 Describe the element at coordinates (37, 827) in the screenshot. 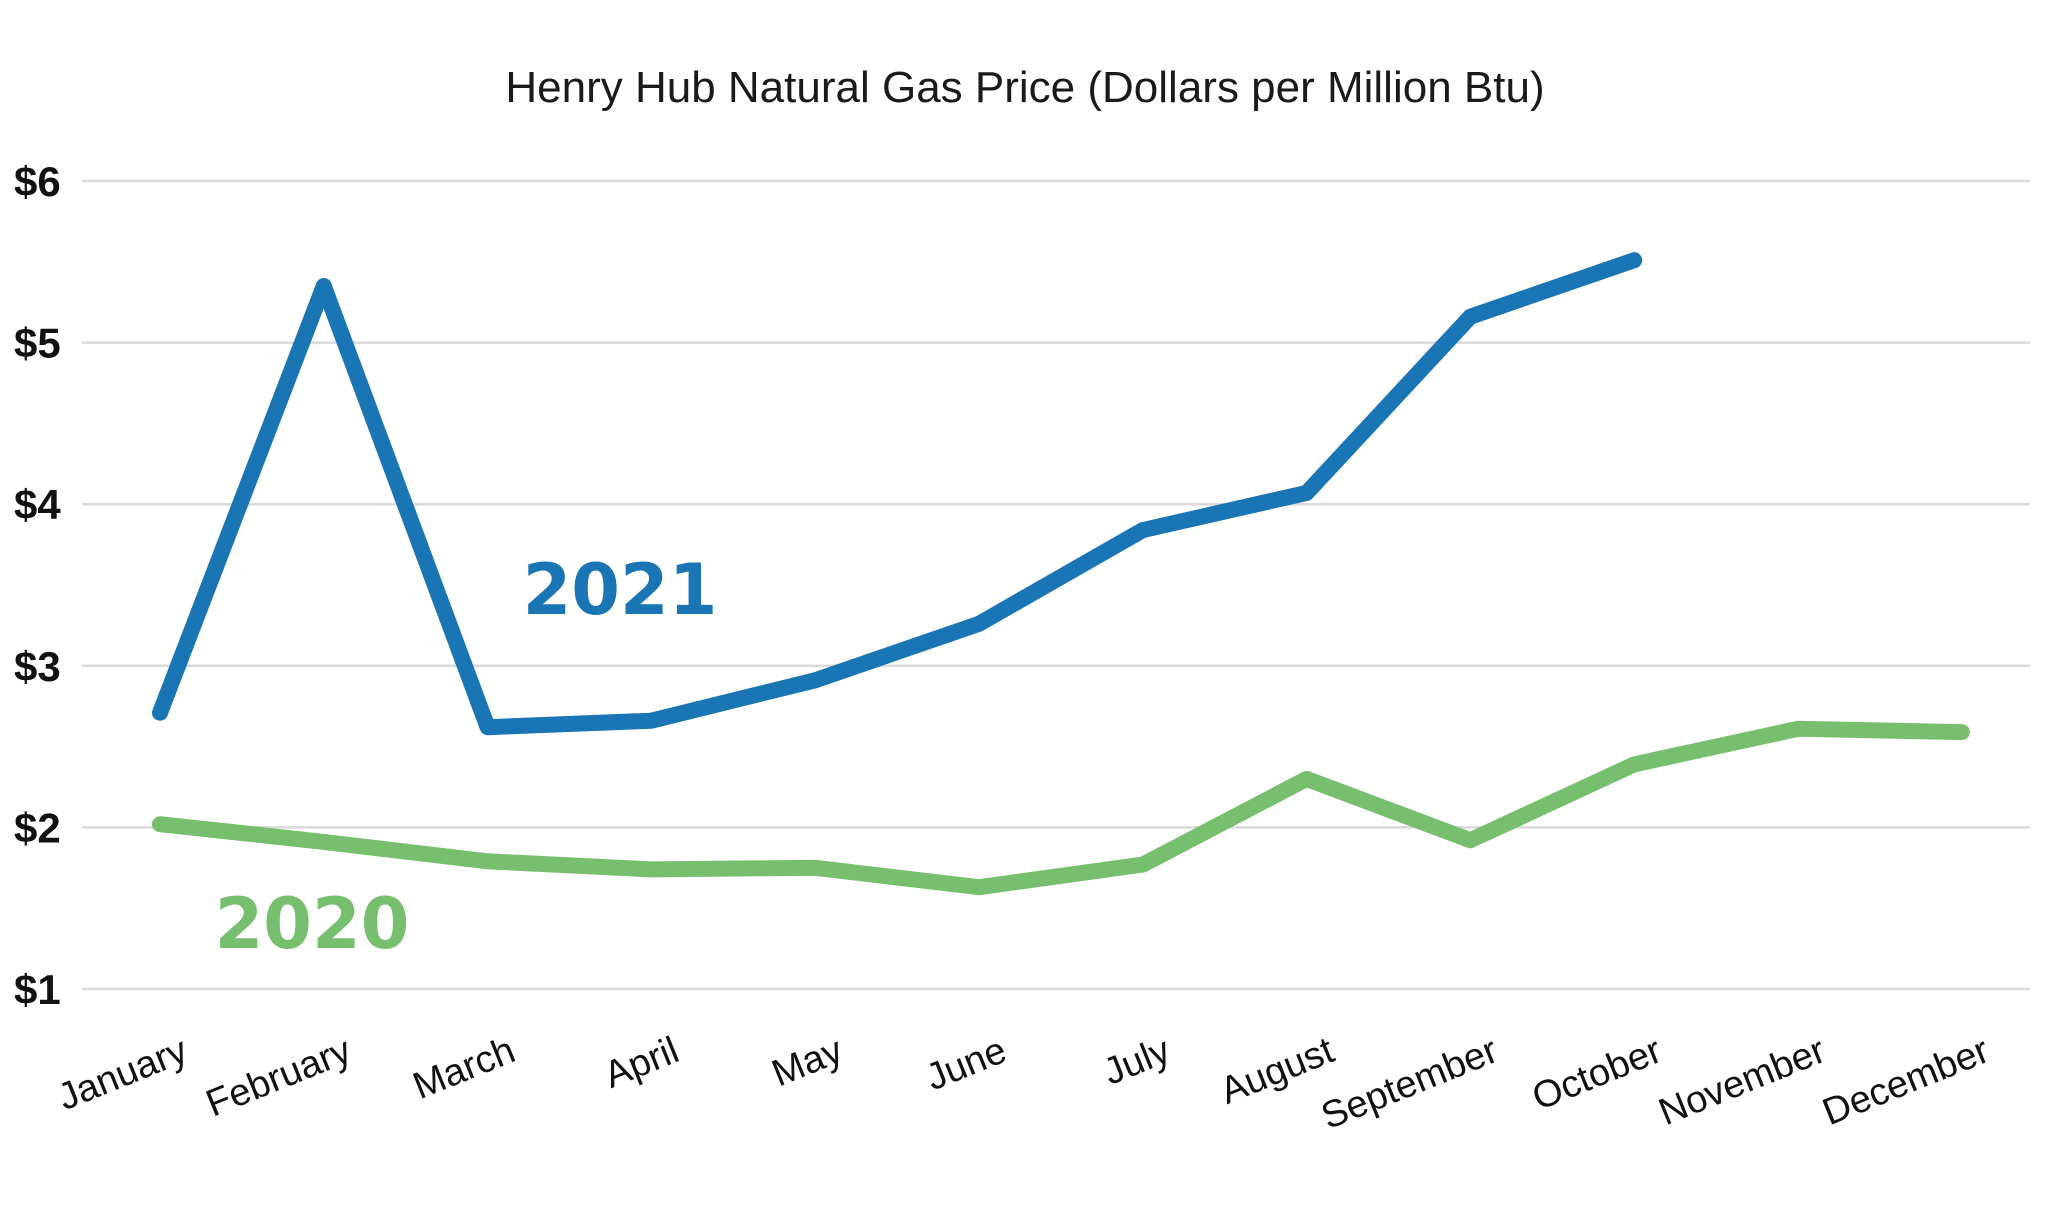

I see `y-tick-label: $2` at that location.